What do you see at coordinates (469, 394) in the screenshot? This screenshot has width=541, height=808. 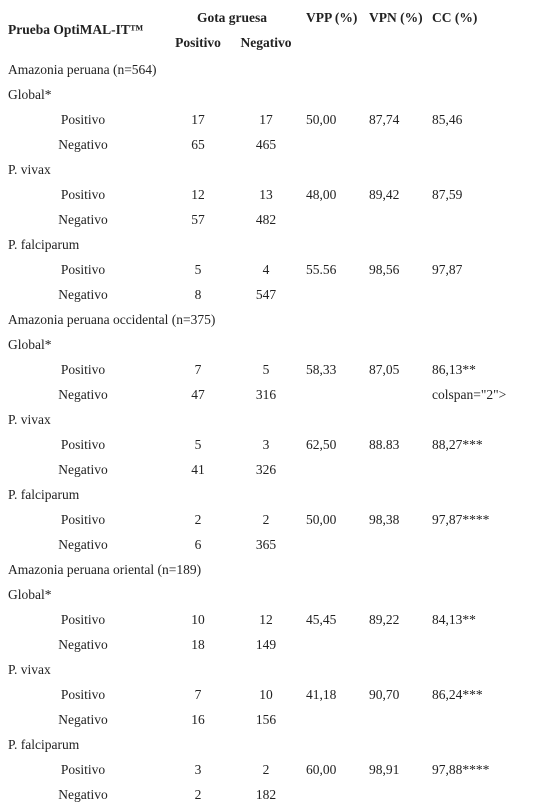 I see `cell-cc: colspan="2">` at bounding box center [469, 394].